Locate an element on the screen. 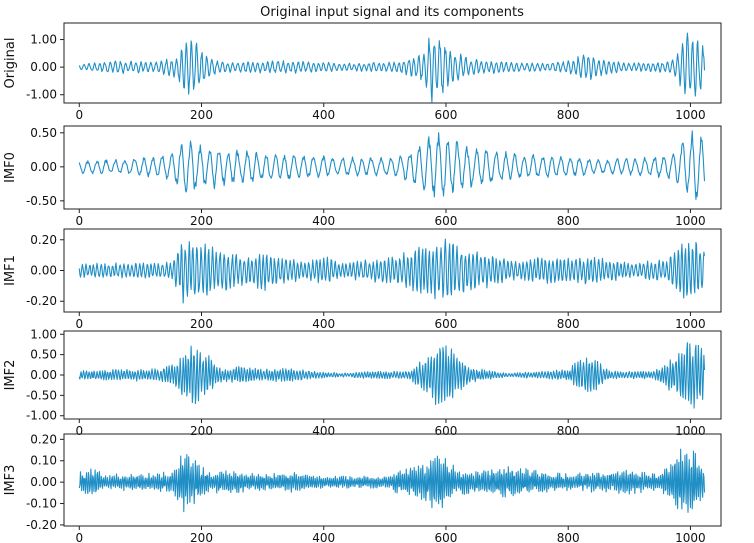 The height and width of the screenshot is (543, 754). y-axis-label: IMF3 is located at coordinates (10, 480).